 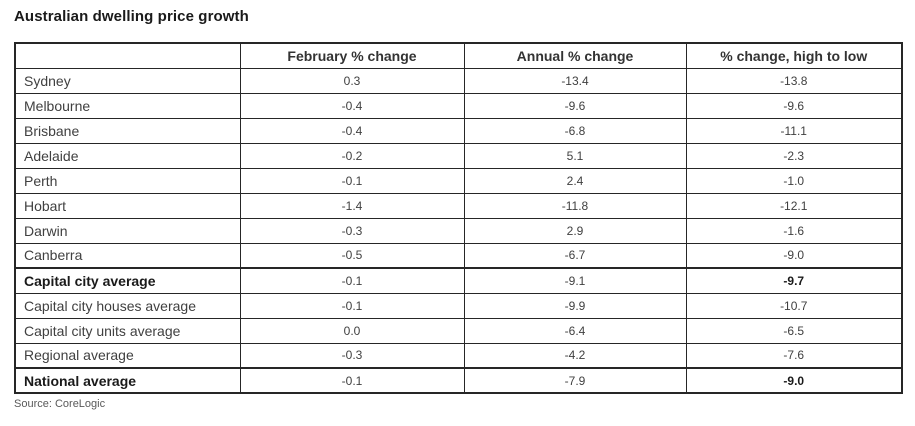 What do you see at coordinates (127, 155) in the screenshot?
I see `row-label: Adelaide` at bounding box center [127, 155].